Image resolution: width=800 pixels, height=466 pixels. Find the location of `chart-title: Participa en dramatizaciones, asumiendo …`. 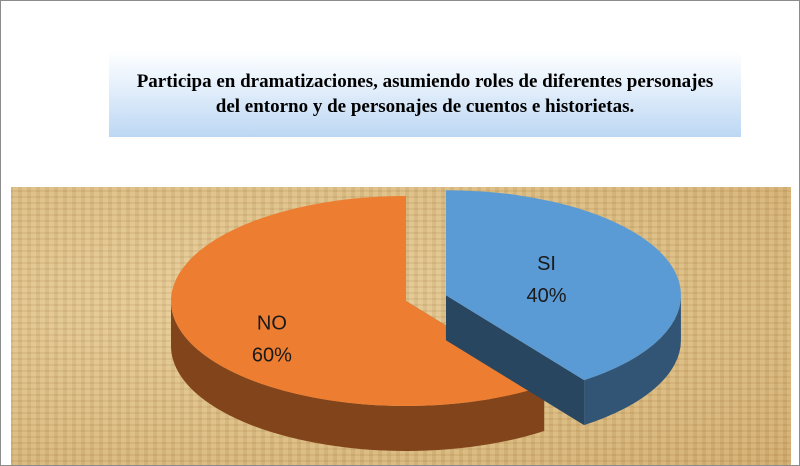

chart-title: Participa en dramatizaciones, asumiendo … is located at coordinates (425, 94).